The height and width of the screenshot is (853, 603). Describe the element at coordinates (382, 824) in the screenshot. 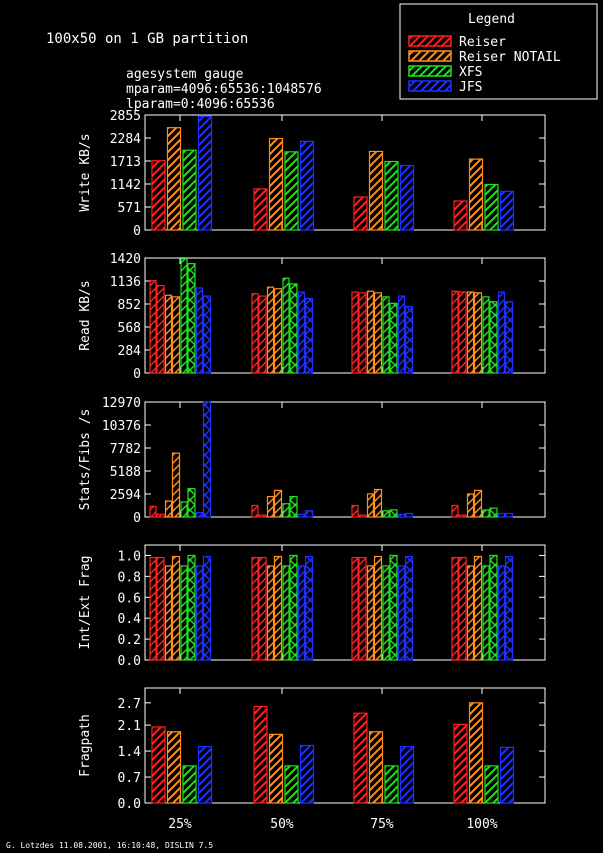

I see `x-category-label-75: 75%` at that location.